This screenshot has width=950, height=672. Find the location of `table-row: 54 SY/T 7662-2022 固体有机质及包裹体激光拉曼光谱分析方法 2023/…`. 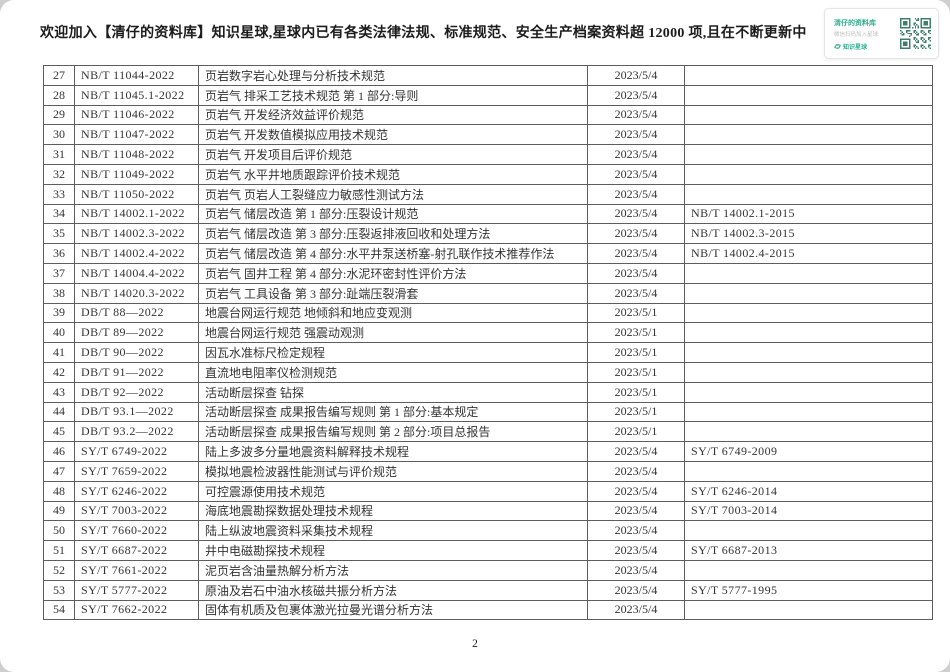

table-row: 54 SY/T 7662-2022 固体有机质及包裹体激光拉曼光谱分析方法 2023/… is located at coordinates (488, 610).